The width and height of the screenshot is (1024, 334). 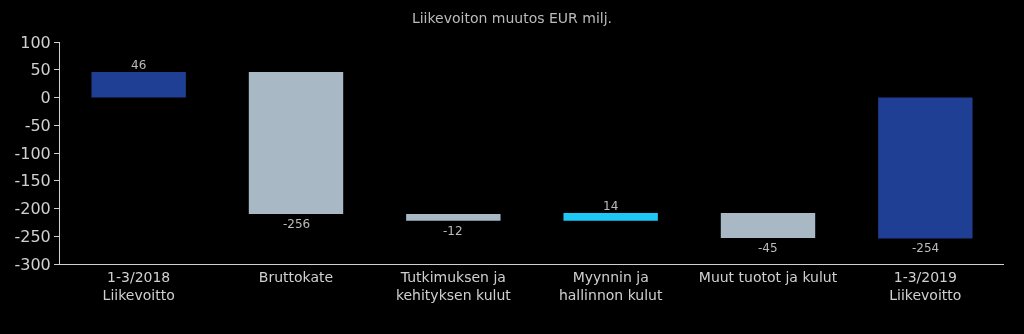 What do you see at coordinates (32, 236) in the screenshot?
I see `y-tick-label: -250` at bounding box center [32, 236].